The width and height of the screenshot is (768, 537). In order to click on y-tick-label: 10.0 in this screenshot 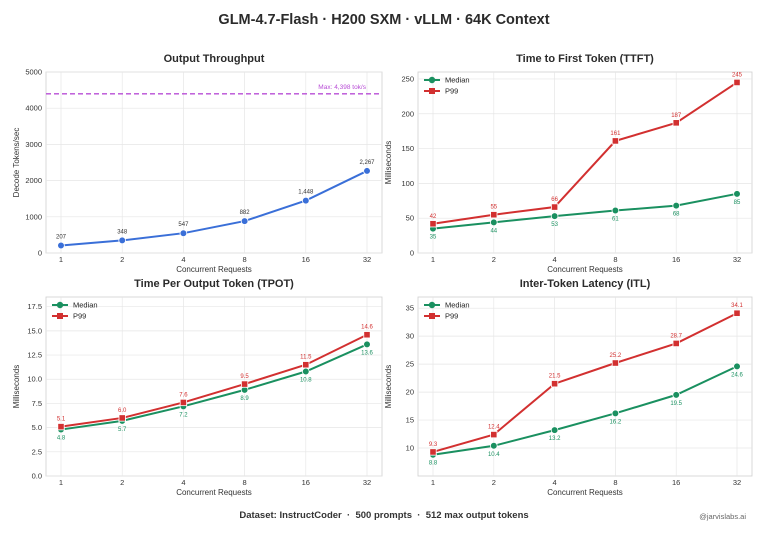, I will do `click(34, 379)`.